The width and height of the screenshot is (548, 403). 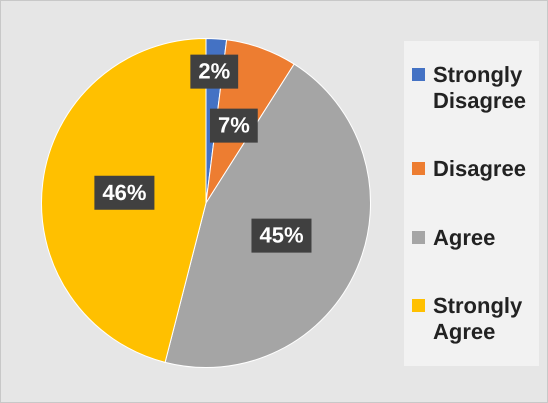 What do you see at coordinates (478, 318) in the screenshot?
I see `legend-label: Strongly Agree` at bounding box center [478, 318].